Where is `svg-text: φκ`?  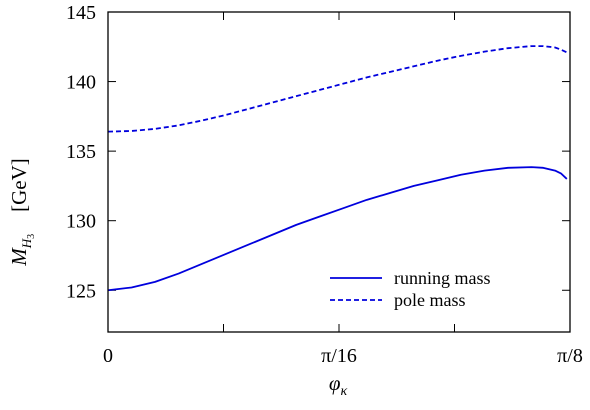
svg-text: φκ is located at coordinates (338, 385).